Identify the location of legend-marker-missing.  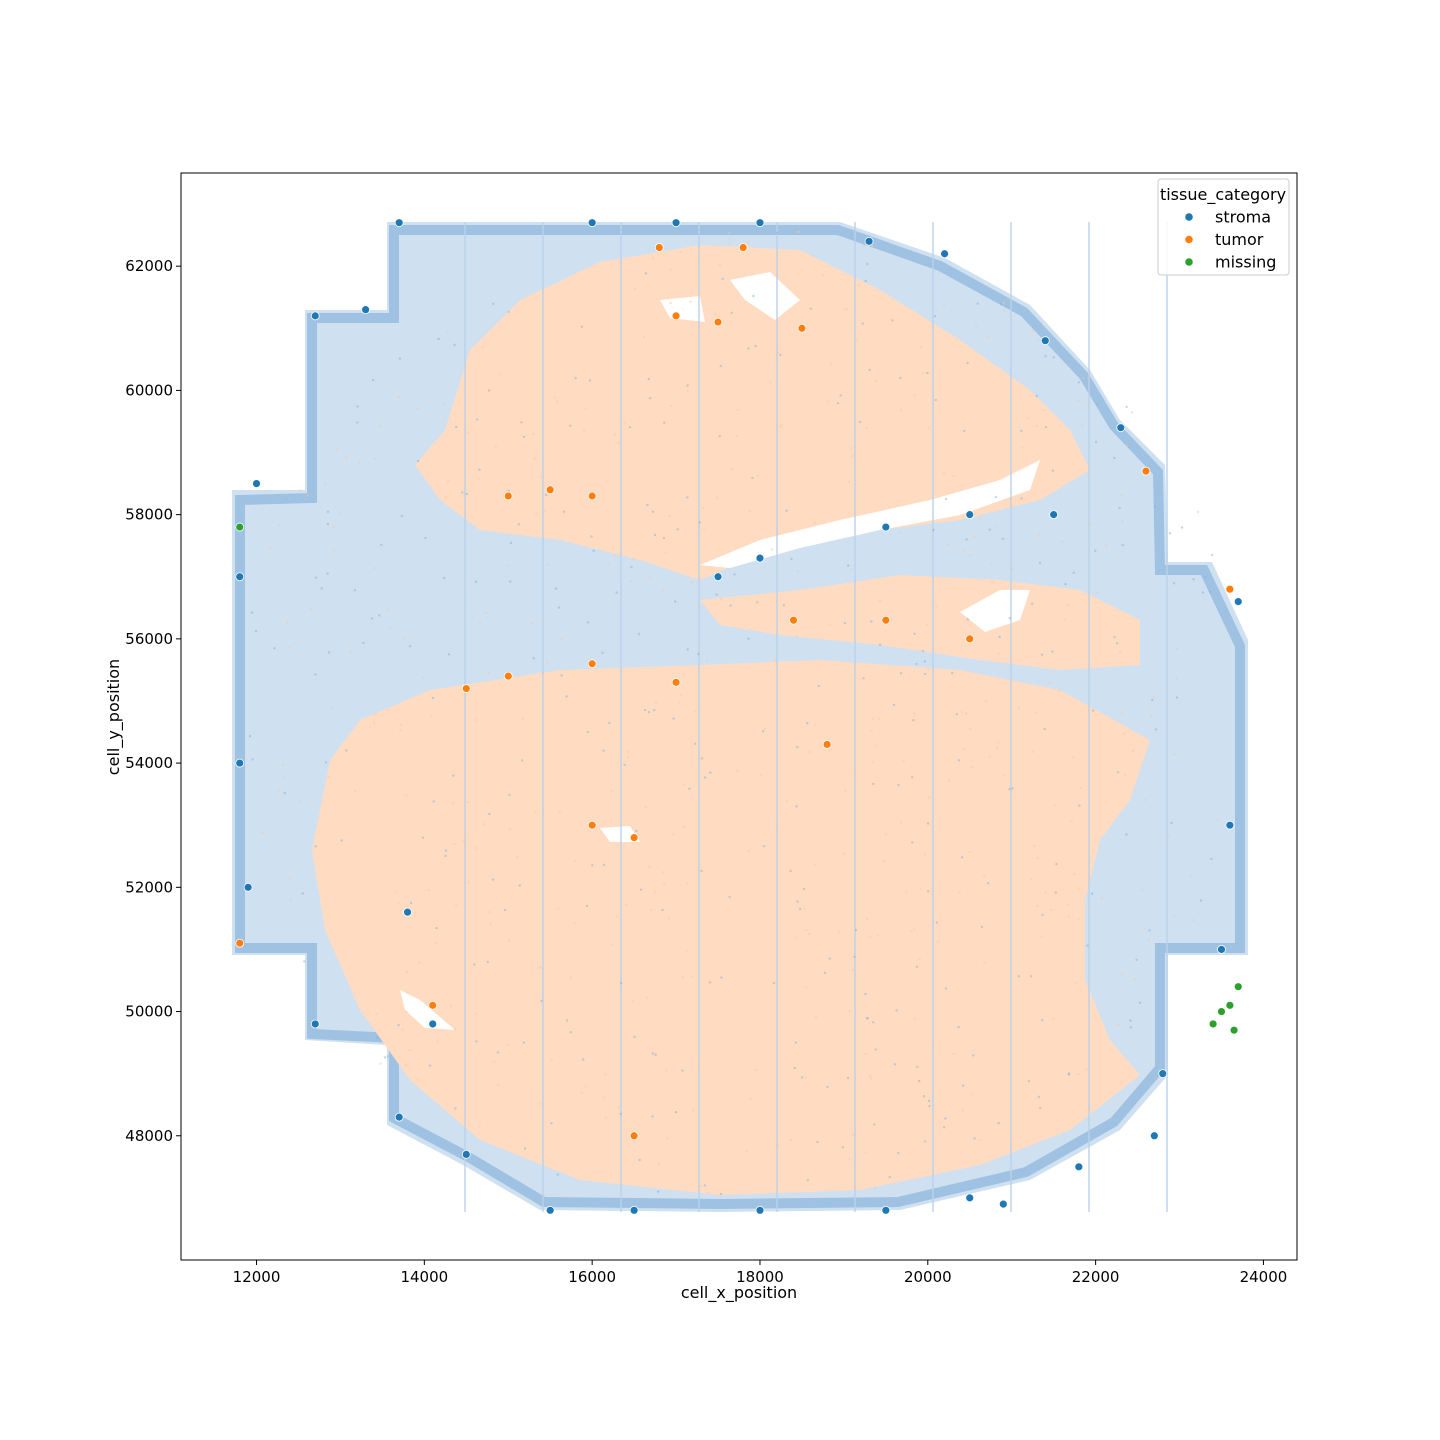
(1189, 262).